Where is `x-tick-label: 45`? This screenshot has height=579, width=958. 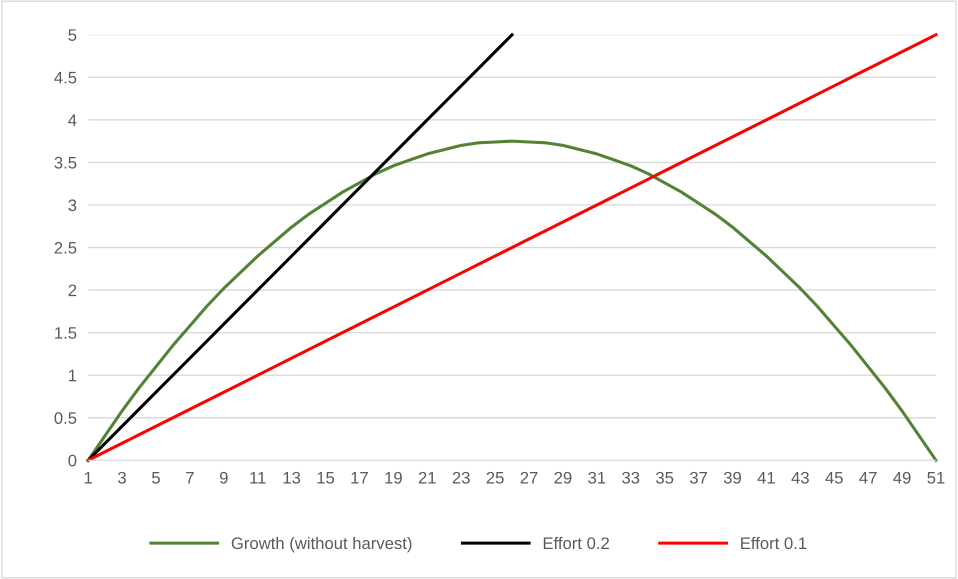 x-tick-label: 45 is located at coordinates (834, 478).